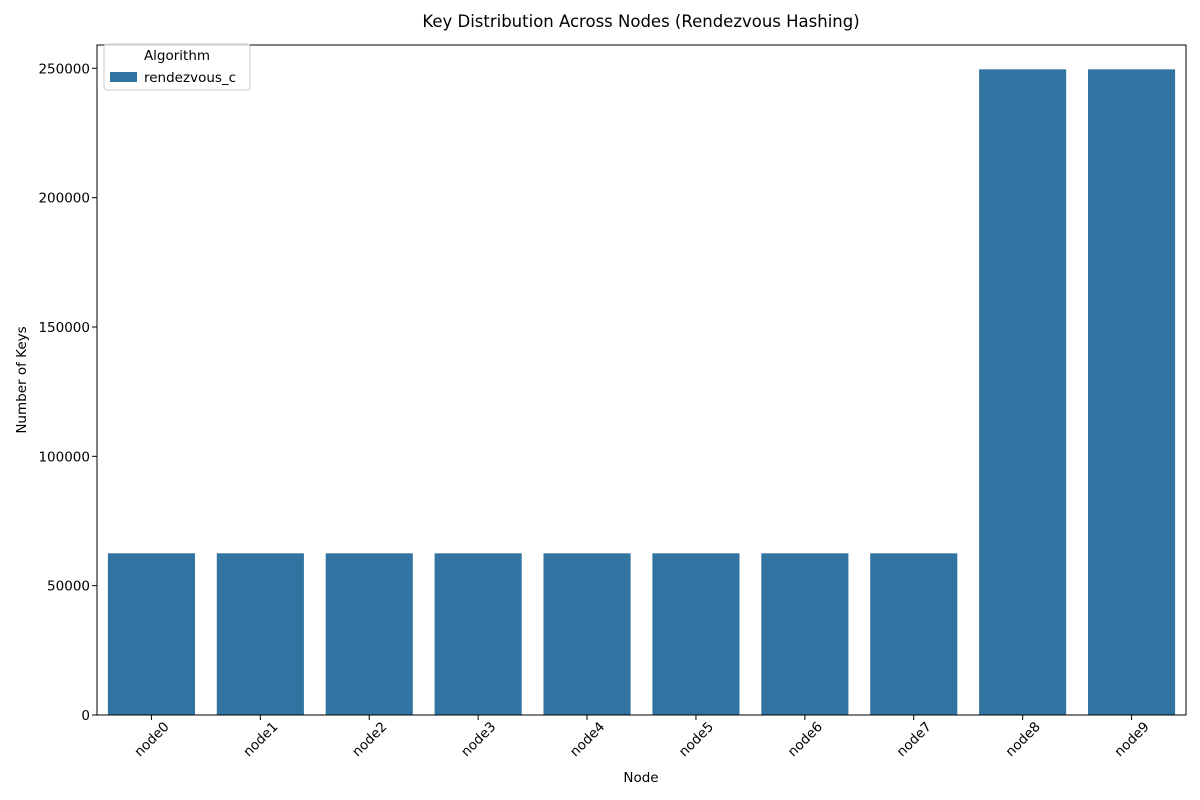  Describe the element at coordinates (64, 328) in the screenshot. I see `y-tick-label: 150000` at that location.